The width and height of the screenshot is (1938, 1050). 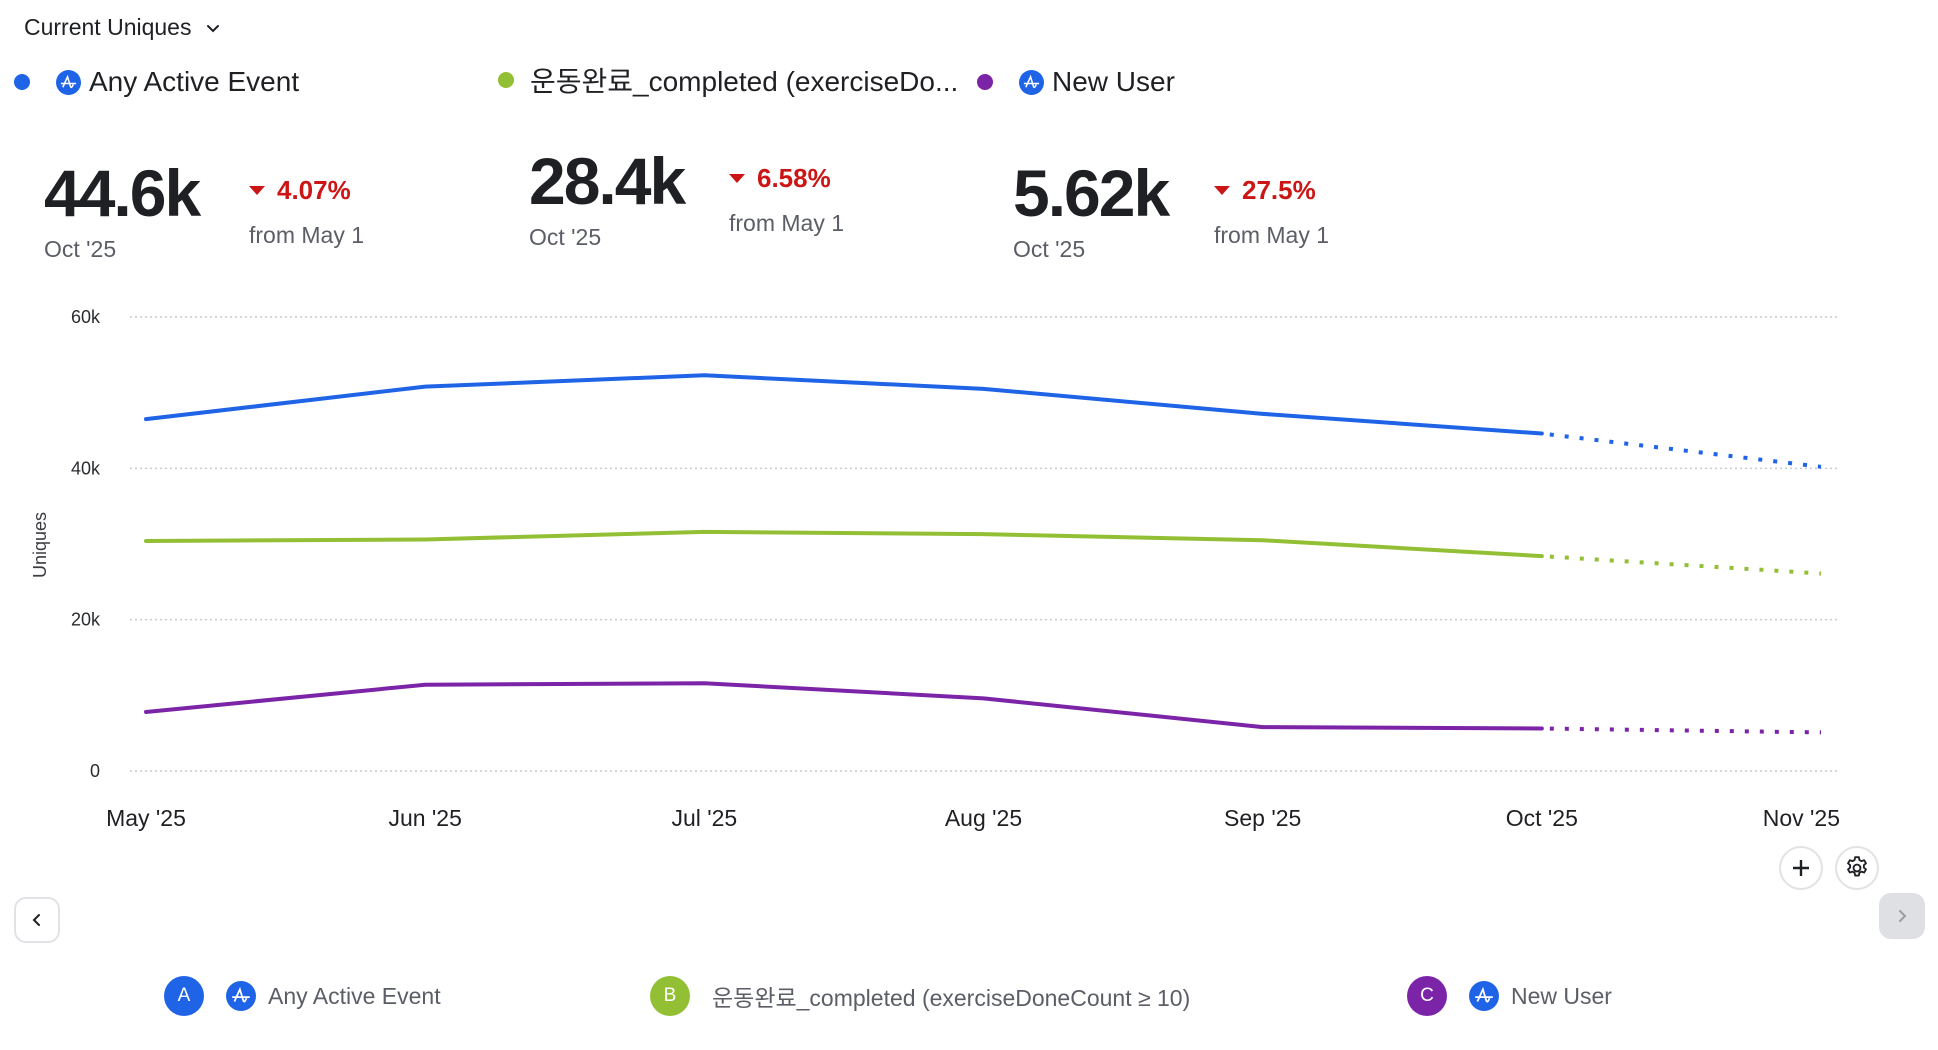 I want to click on settings-button, so click(x=1857, y=868).